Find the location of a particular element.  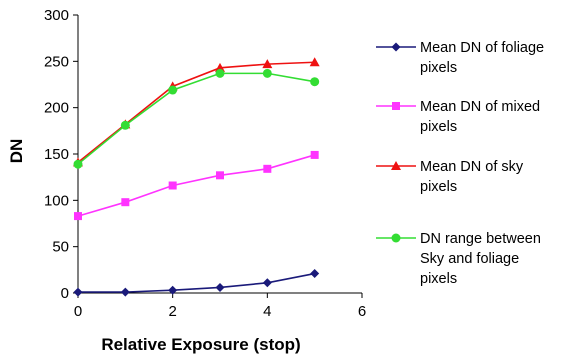

x-tick-label: 4 is located at coordinates (267, 311).